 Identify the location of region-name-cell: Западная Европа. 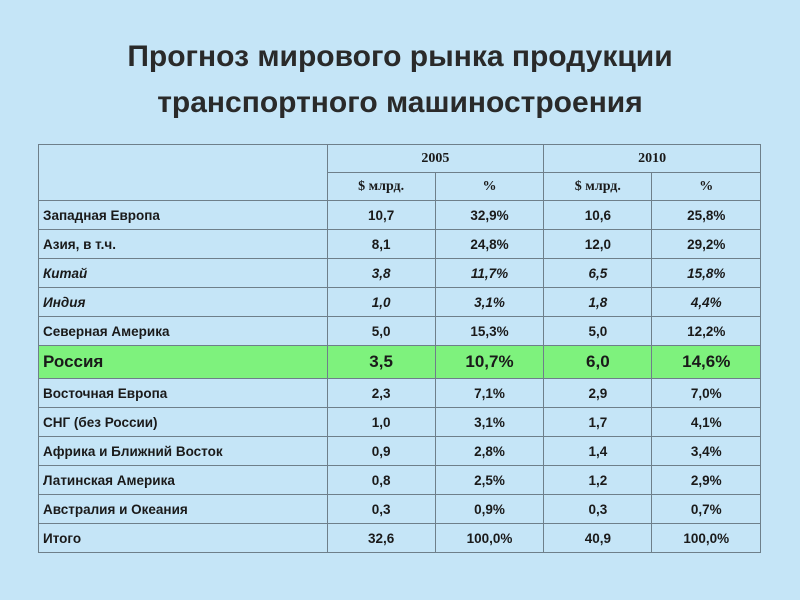
(183, 215).